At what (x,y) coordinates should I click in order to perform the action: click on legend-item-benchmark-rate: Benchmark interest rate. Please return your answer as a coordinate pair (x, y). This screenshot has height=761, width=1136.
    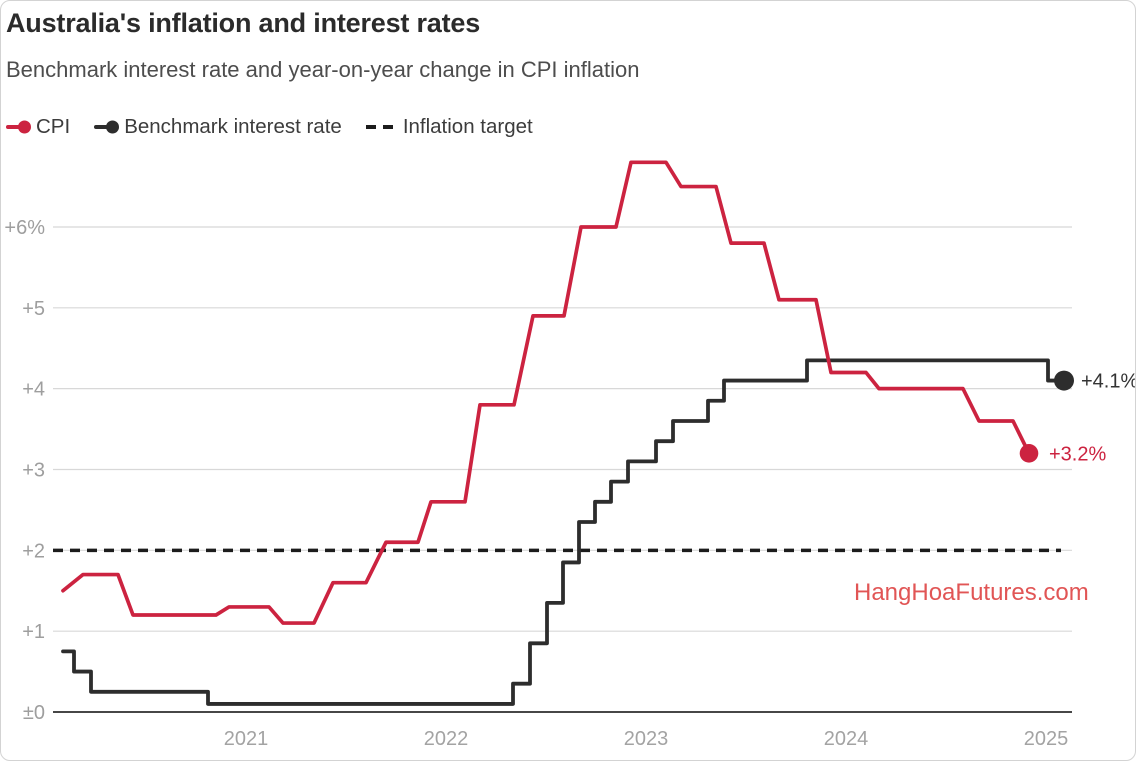
    Looking at the image, I should click on (218, 127).